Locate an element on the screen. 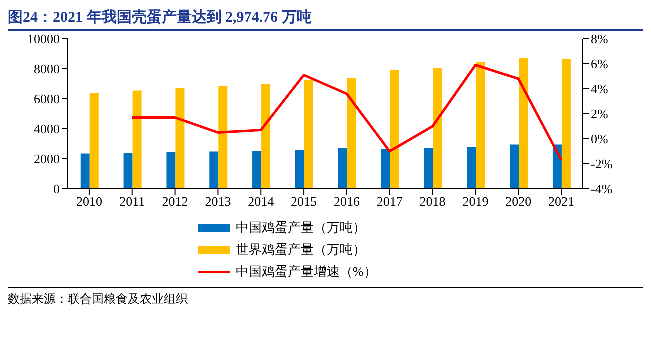 This screenshot has width=651, height=340. y2-tick-label: 8% is located at coordinates (599, 39).